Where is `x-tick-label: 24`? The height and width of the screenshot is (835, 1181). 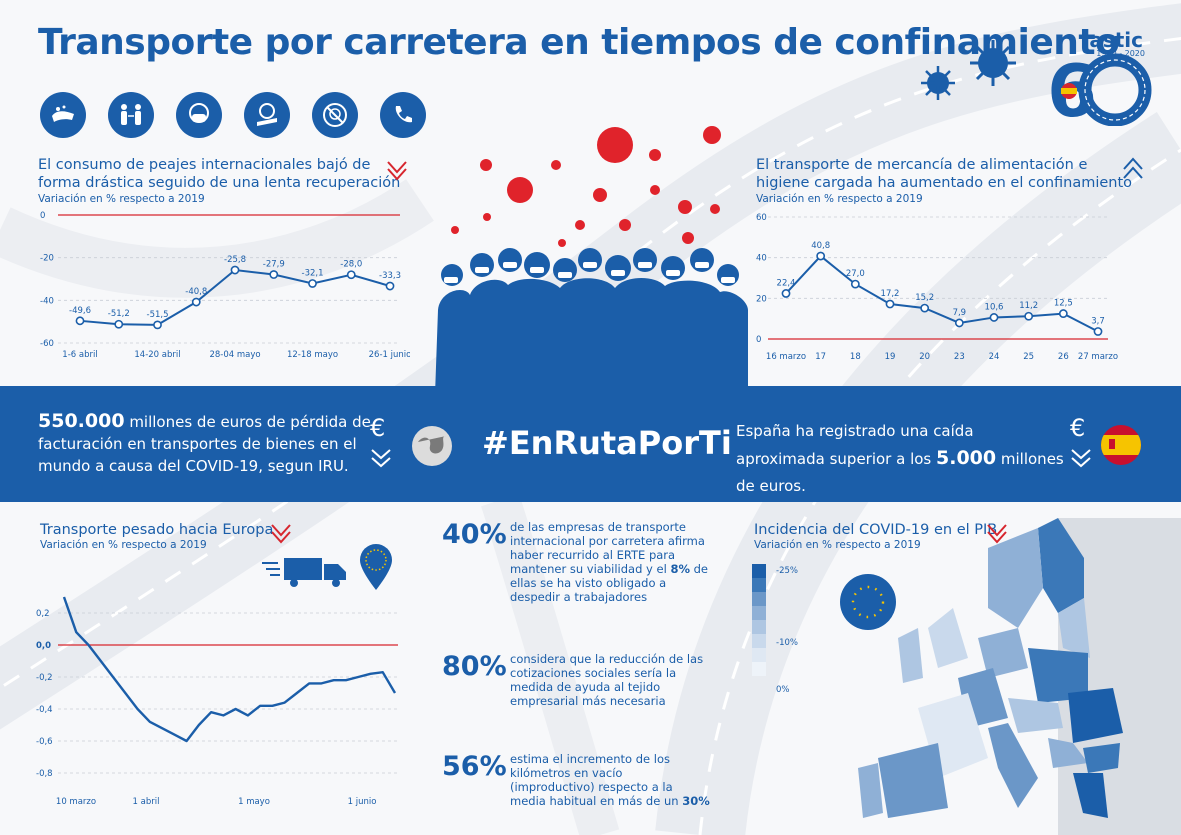 x-tick-label: 24 is located at coordinates (994, 357).